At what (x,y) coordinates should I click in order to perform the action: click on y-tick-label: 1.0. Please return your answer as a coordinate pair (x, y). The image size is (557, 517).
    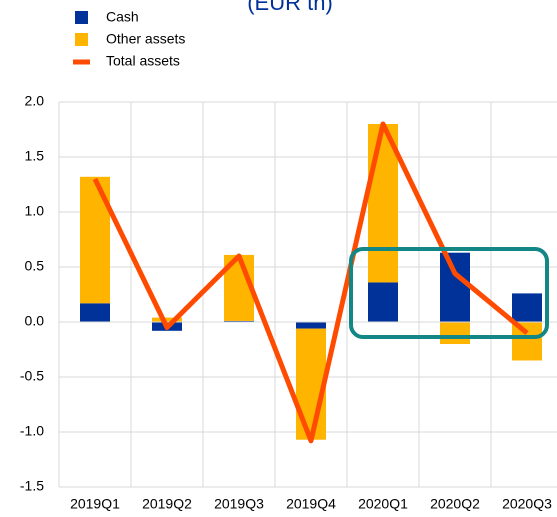
    Looking at the image, I should click on (35, 211).